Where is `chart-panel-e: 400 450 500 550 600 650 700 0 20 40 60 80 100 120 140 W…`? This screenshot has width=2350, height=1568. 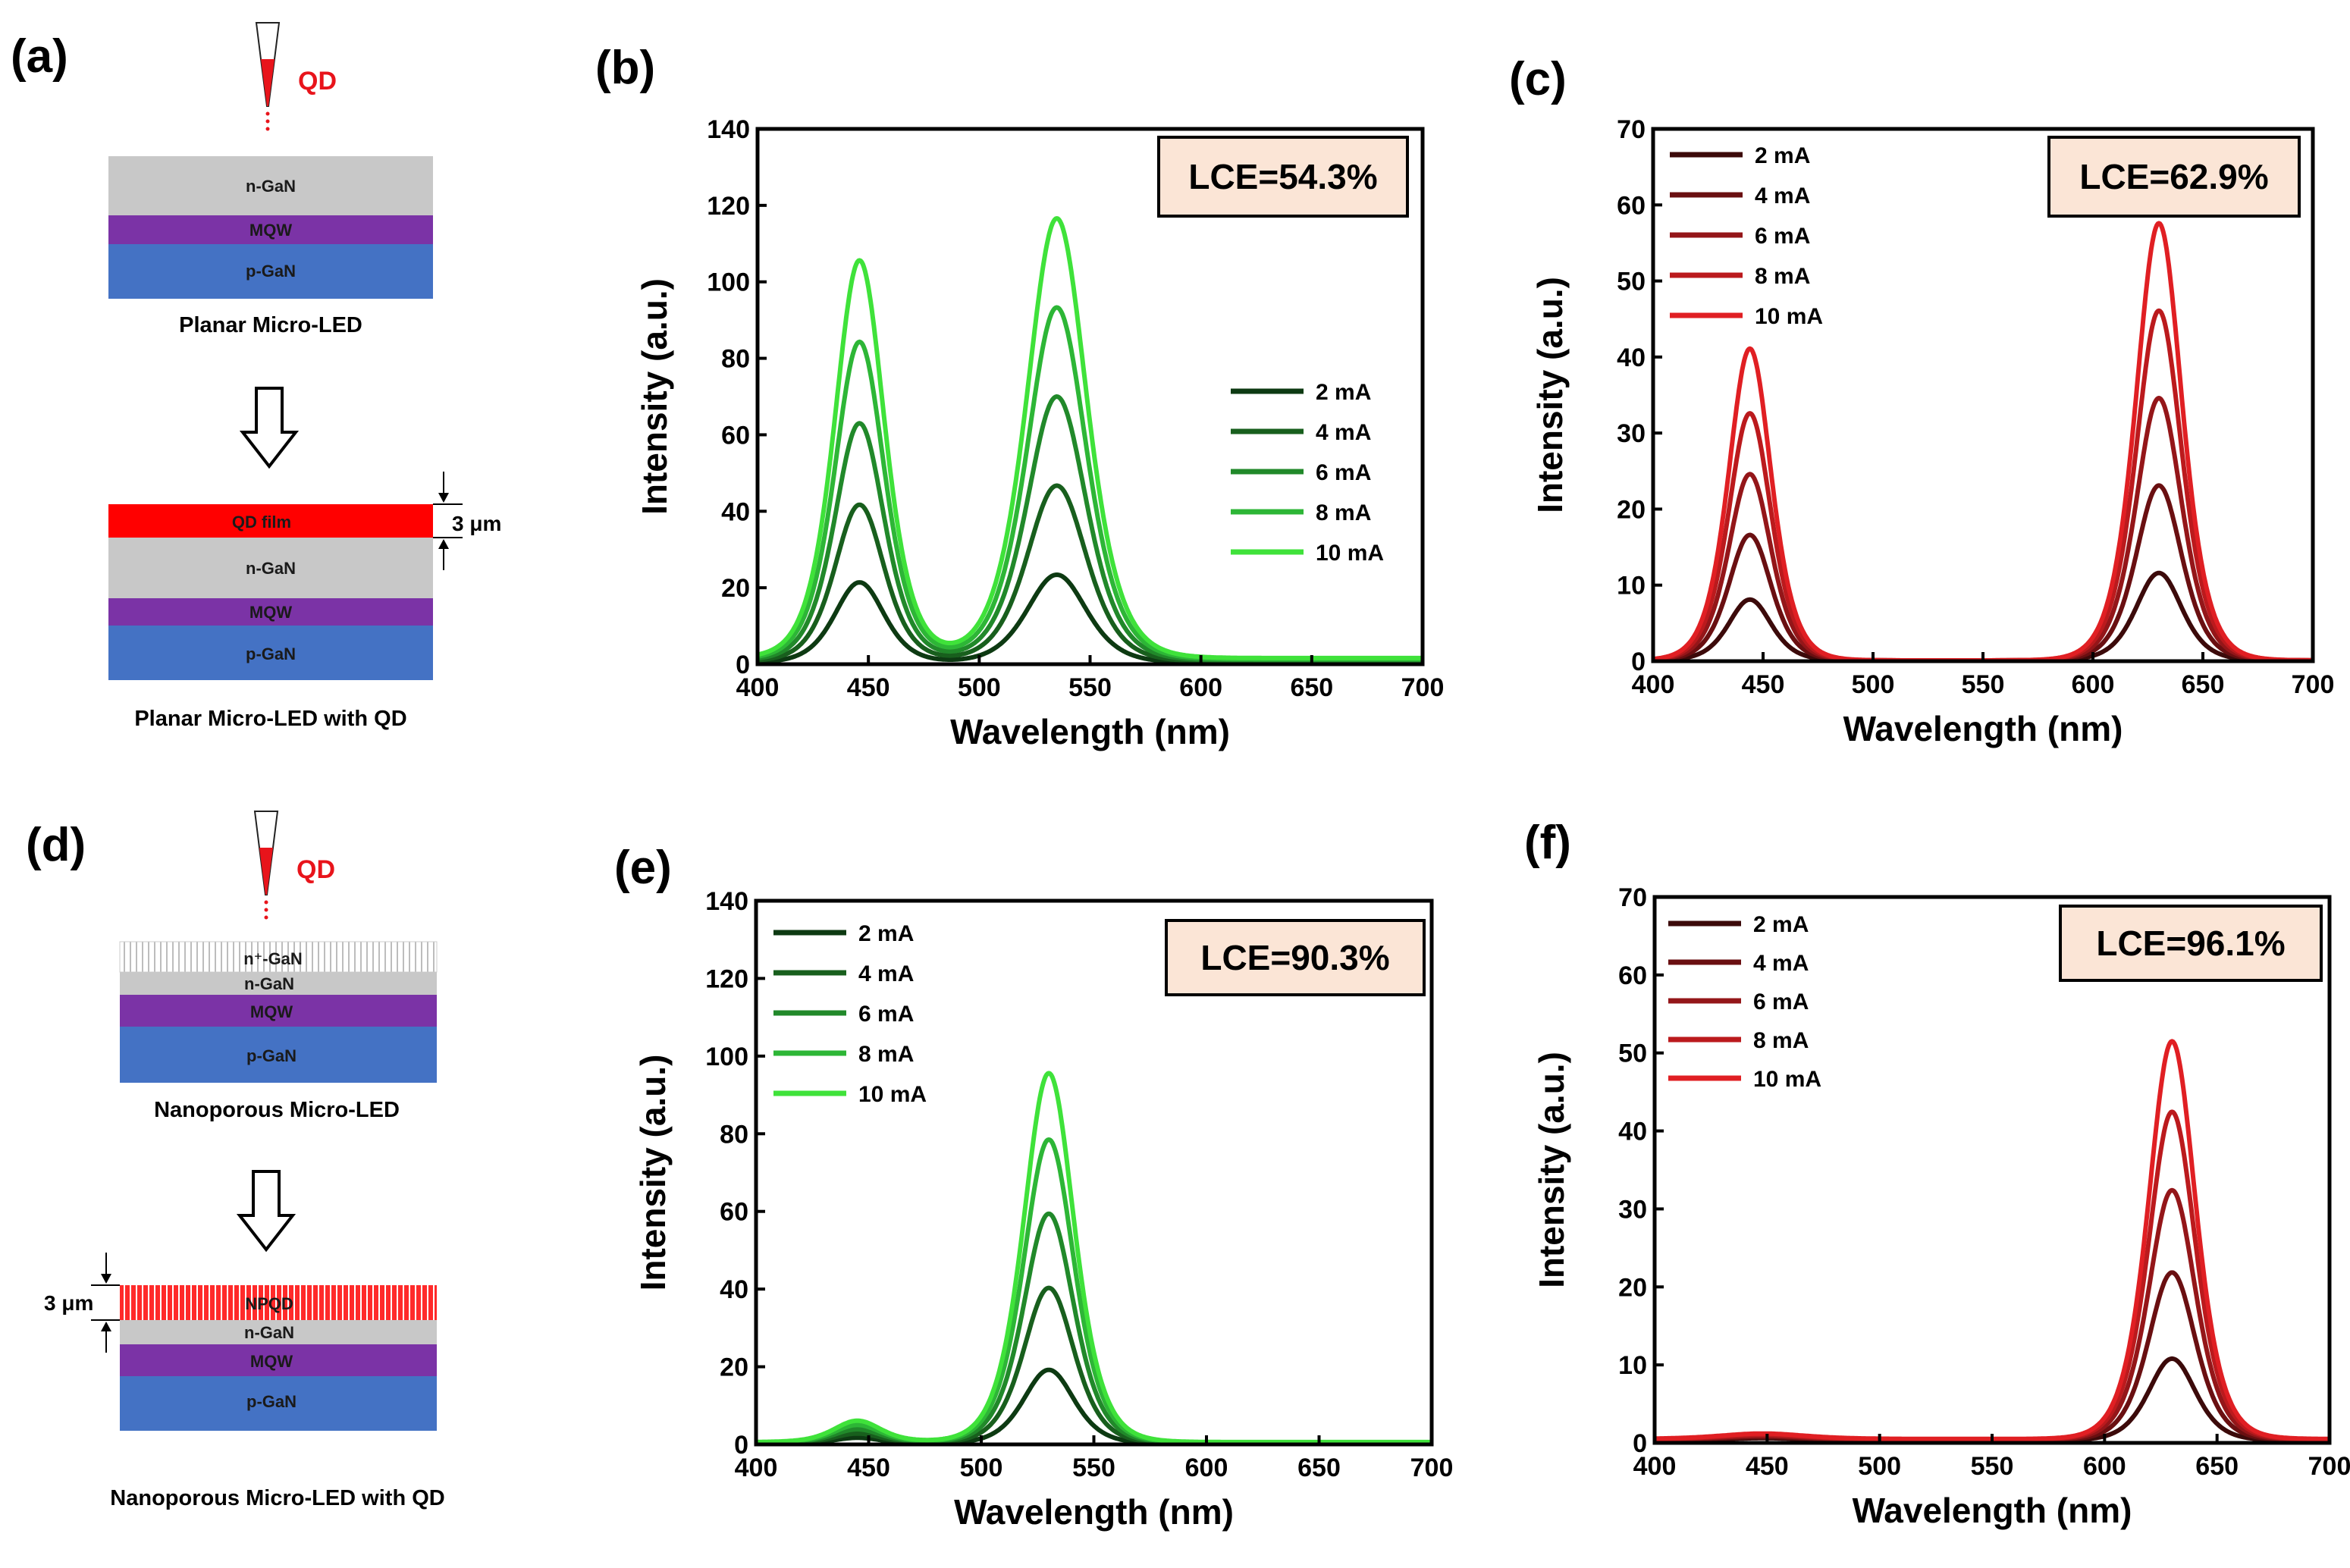 chart-panel-e: 400 450 500 550 600 650 700 0 20 40 60 80 100 120 140 W… is located at coordinates (1043, 1210).